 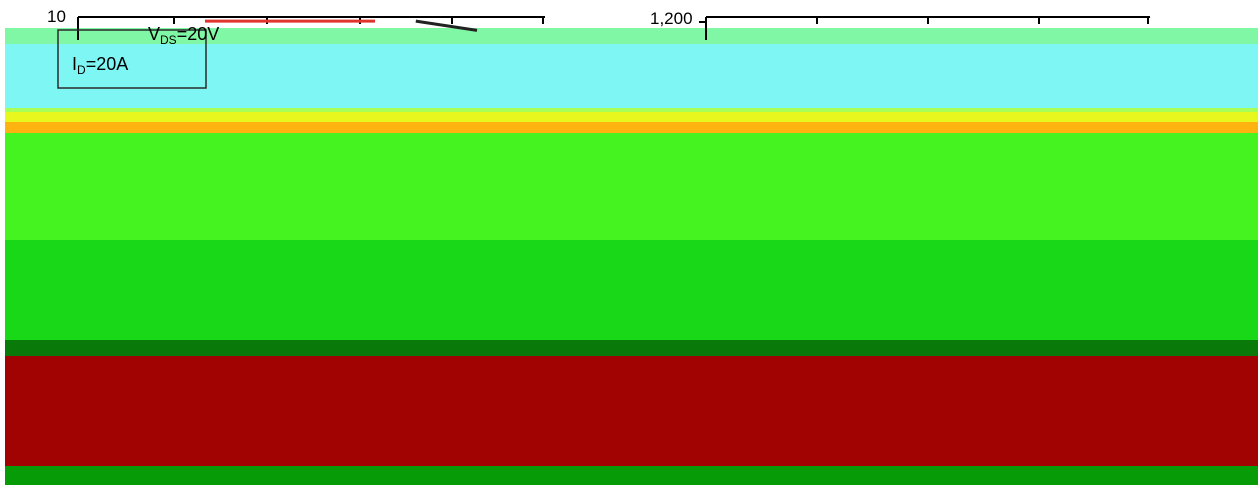 What do you see at coordinates (341, 25) in the screenshot?
I see `left-series-group` at bounding box center [341, 25].